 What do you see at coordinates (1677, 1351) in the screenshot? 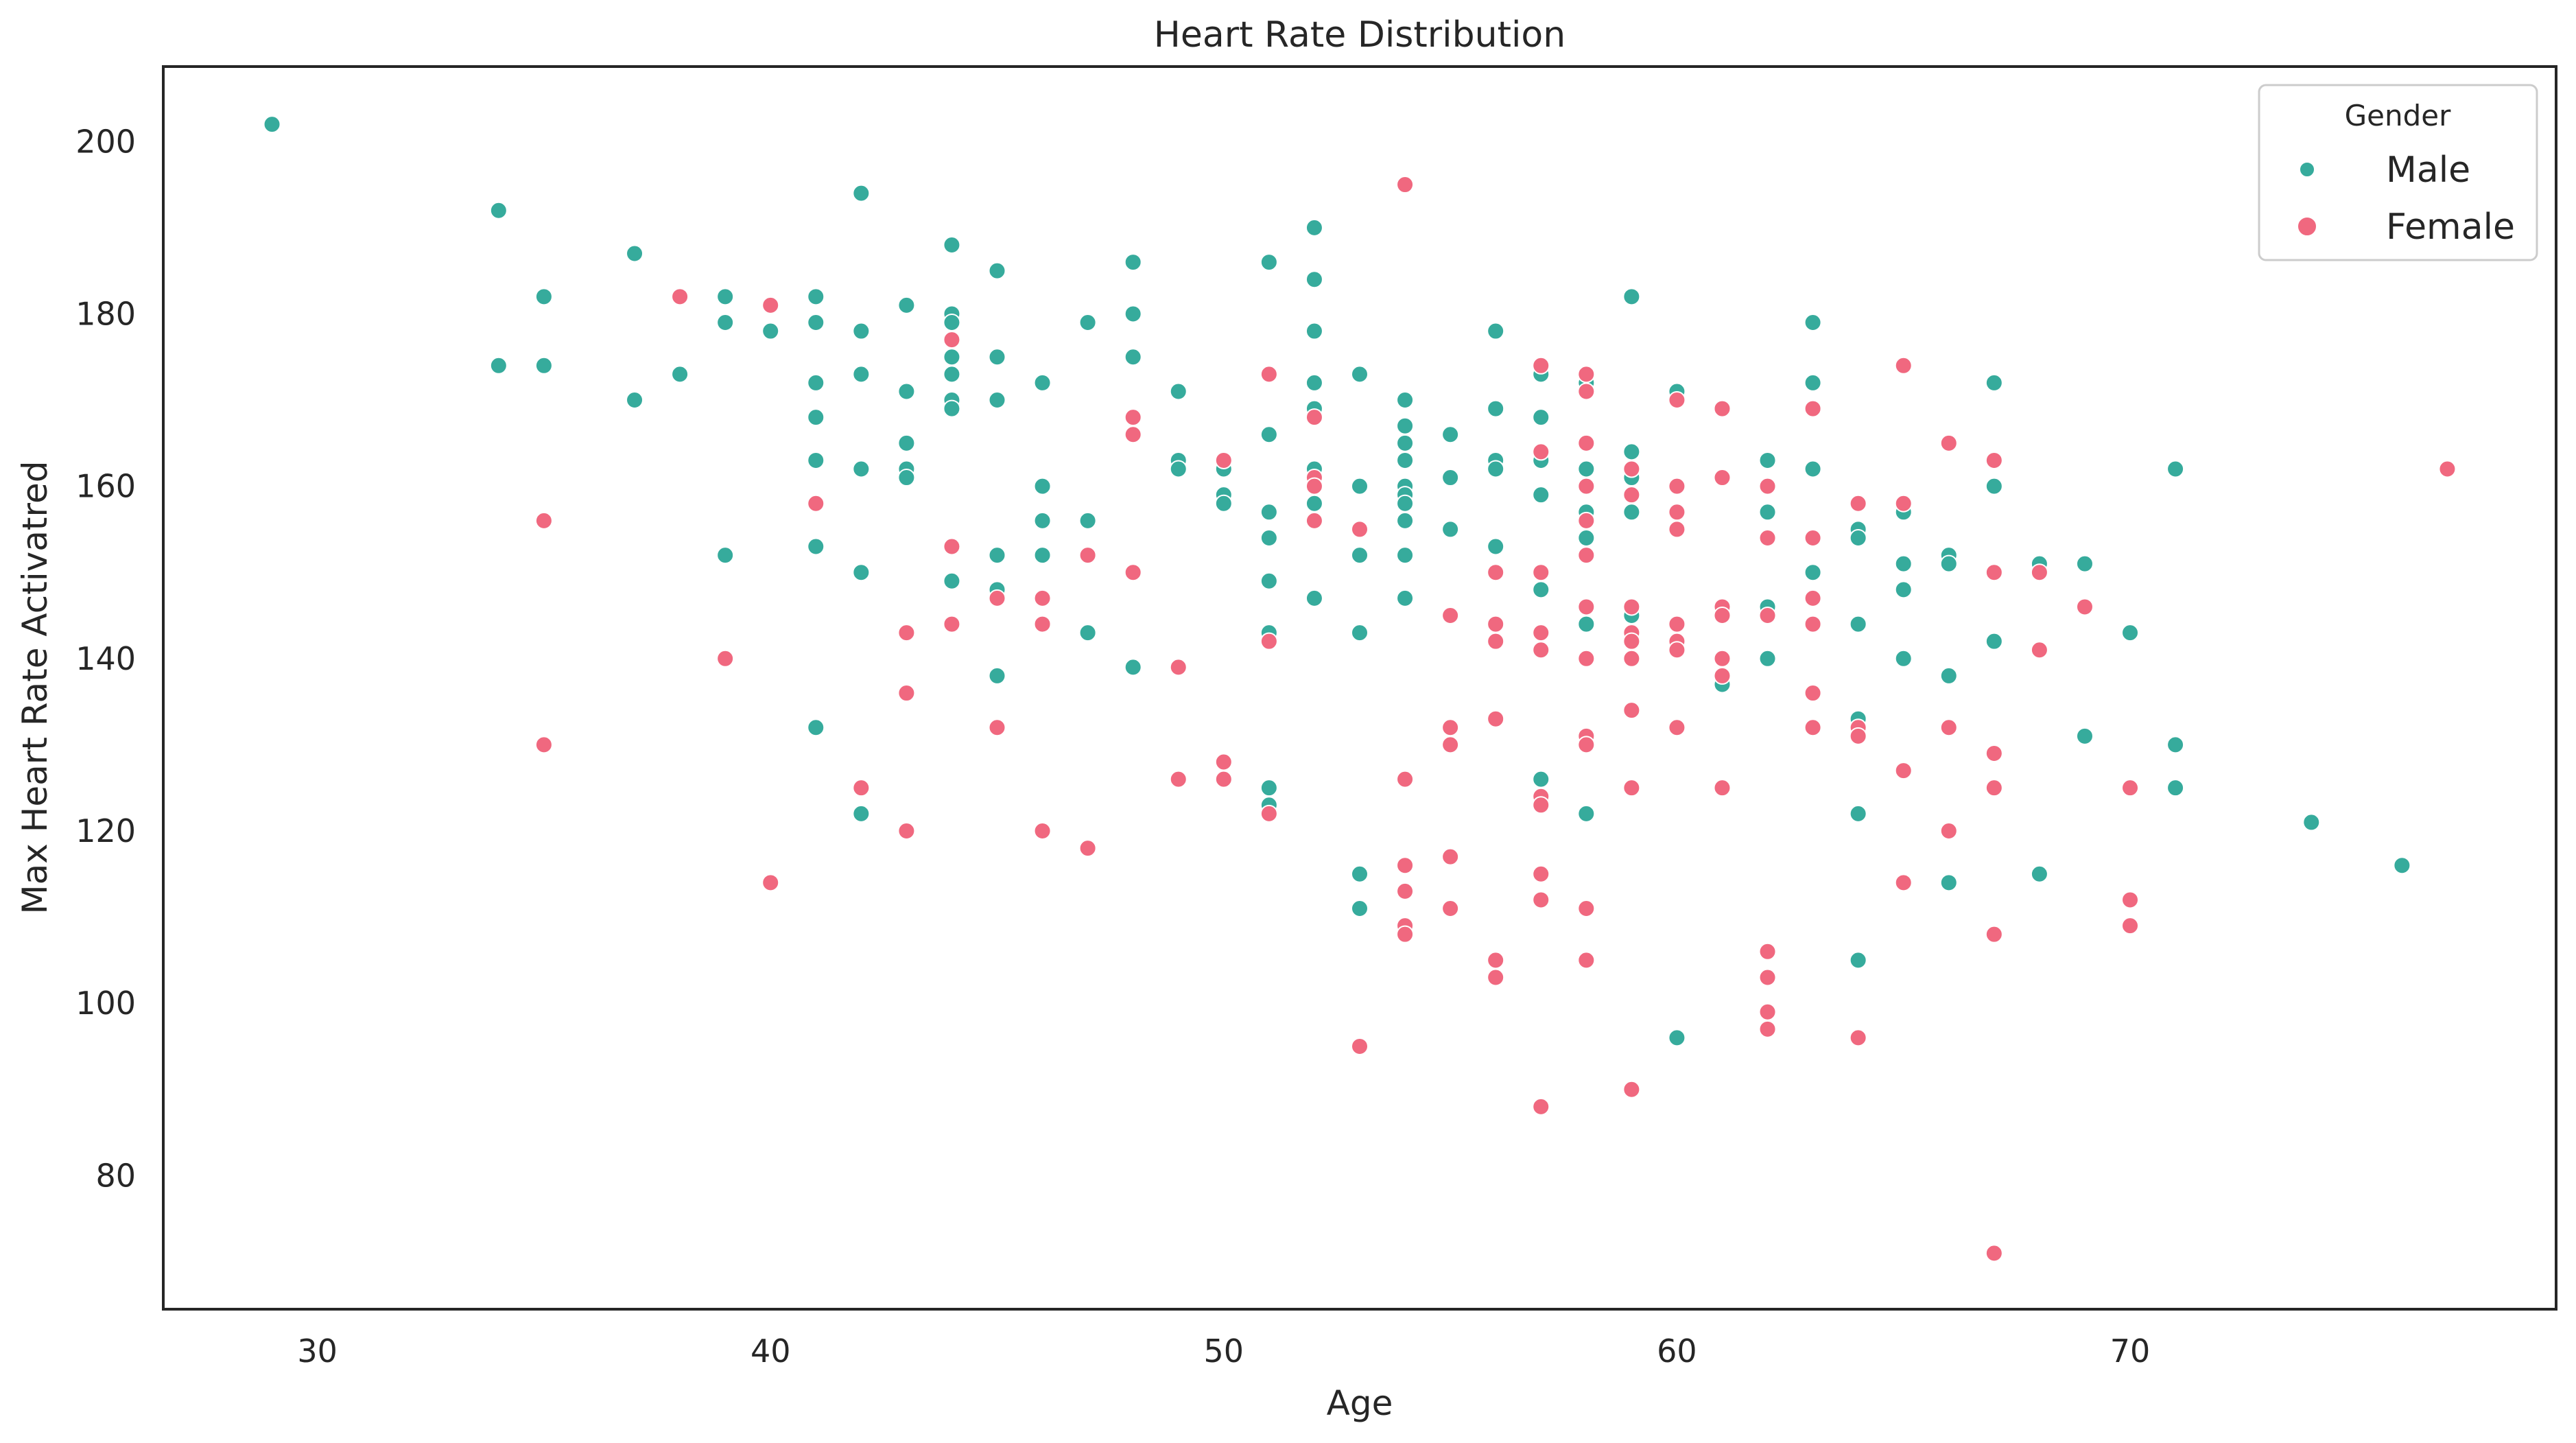
I see `x-tick-label: 60` at bounding box center [1677, 1351].